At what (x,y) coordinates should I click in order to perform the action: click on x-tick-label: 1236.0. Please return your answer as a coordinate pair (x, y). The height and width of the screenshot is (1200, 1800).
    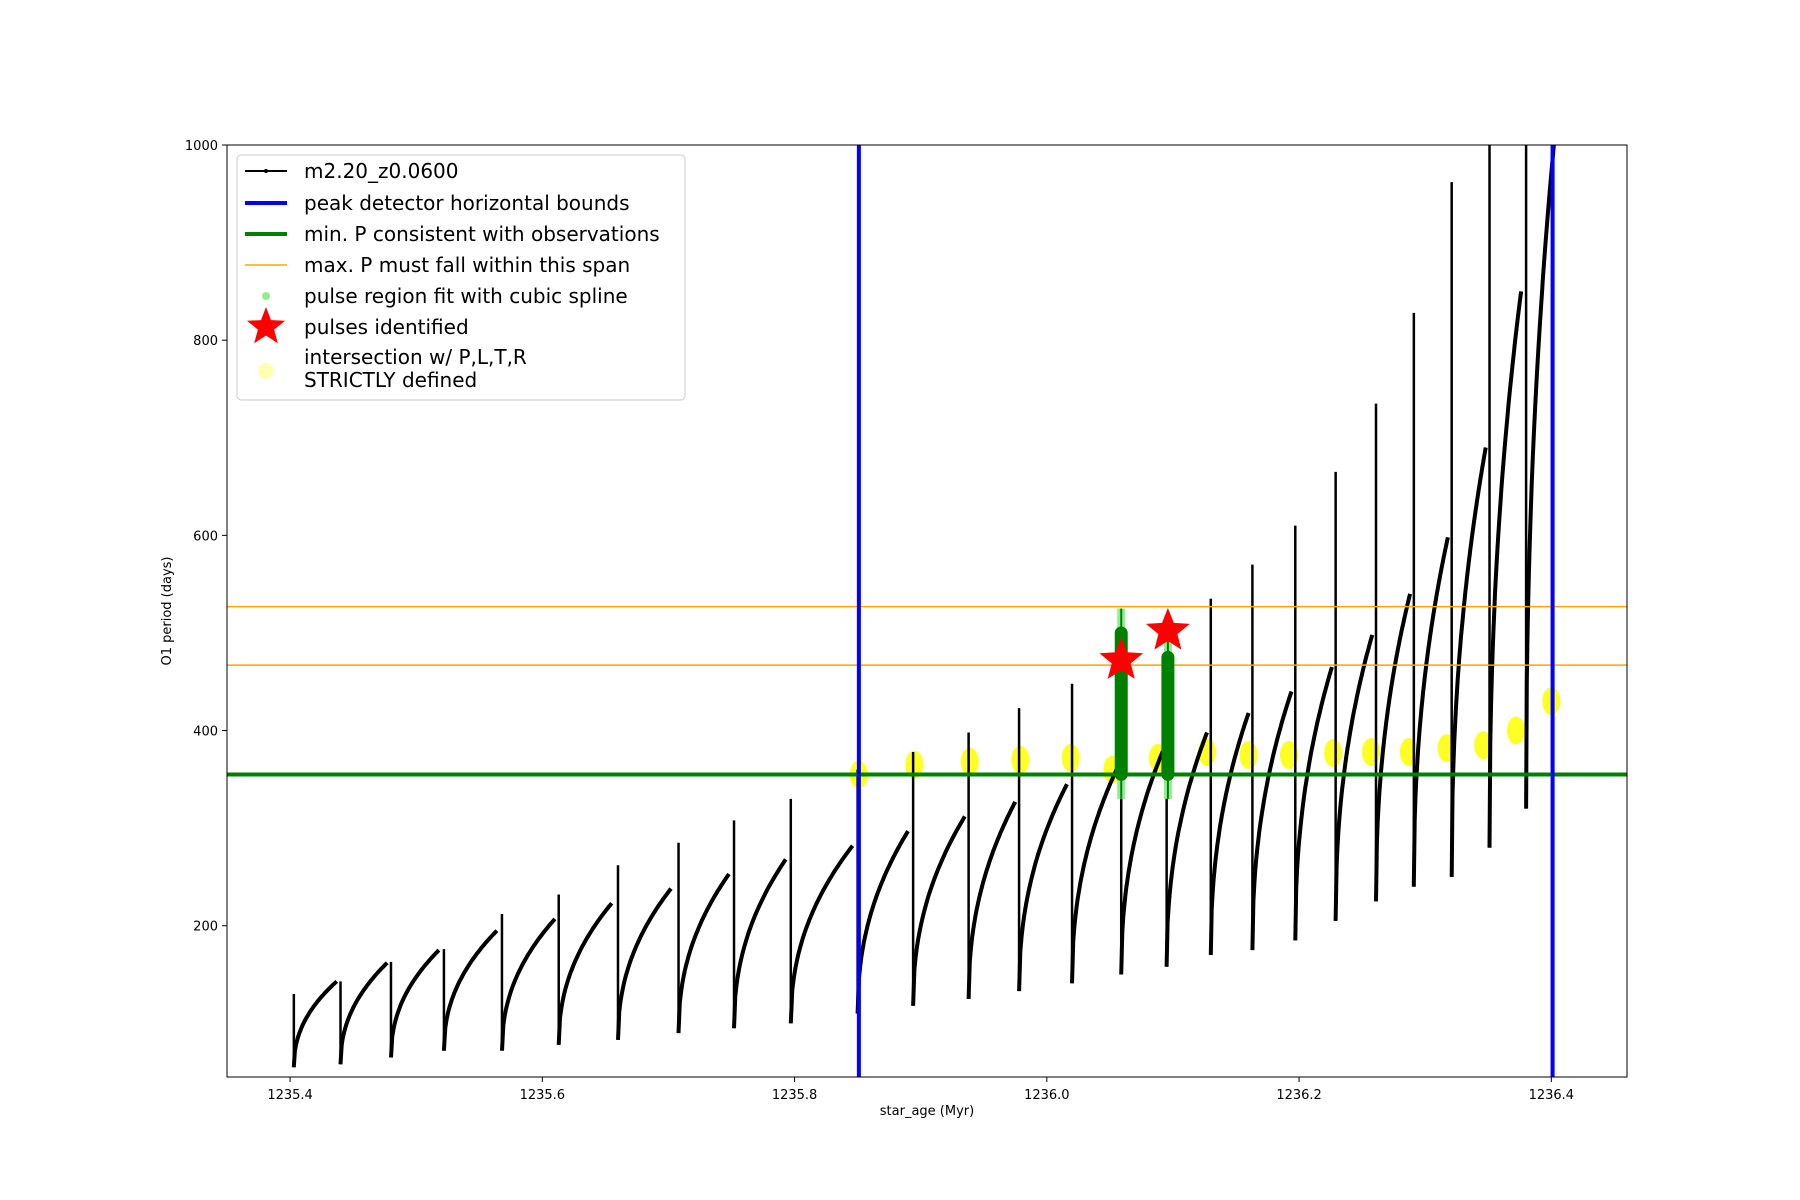
    Looking at the image, I should click on (1047, 1095).